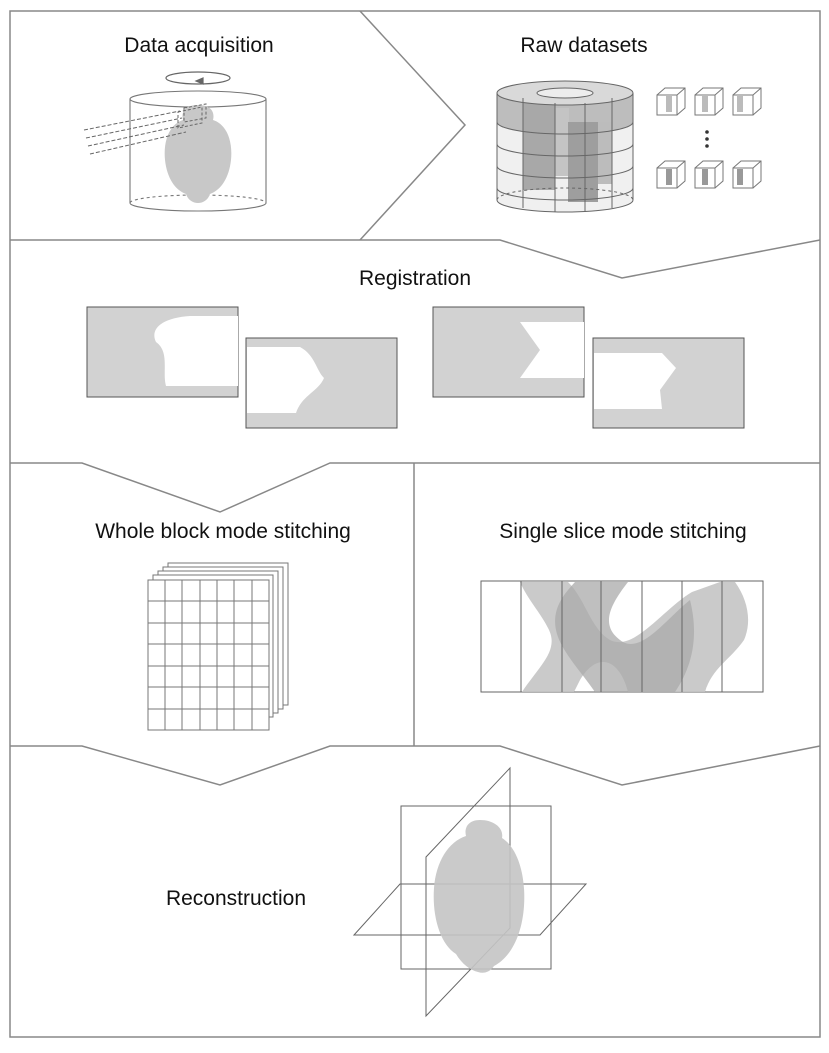 This screenshot has height=1053, width=829. What do you see at coordinates (415, 278) in the screenshot?
I see `panel-title-registration: Registration` at bounding box center [415, 278].